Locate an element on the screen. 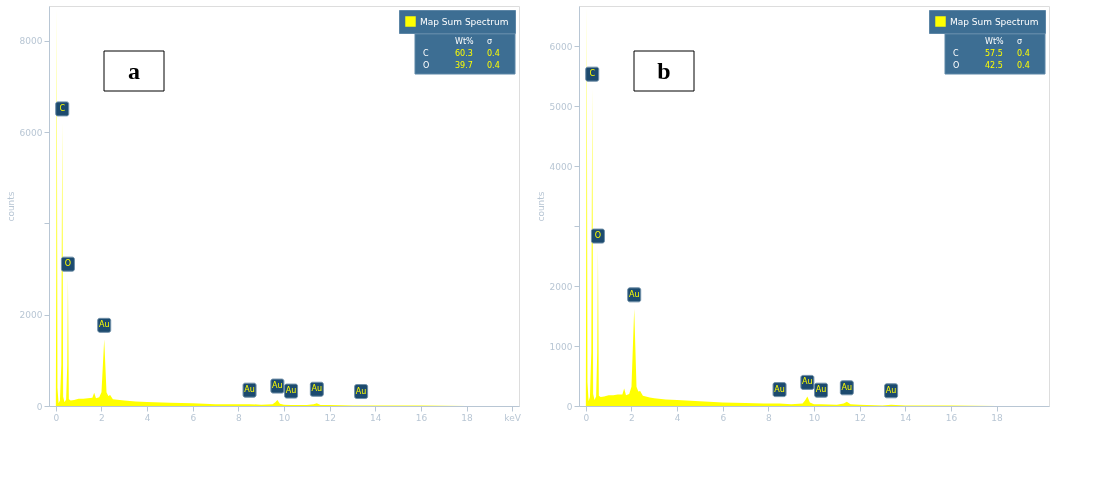 The height and width of the screenshot is (477, 1100). y-tick-label: 5000 is located at coordinates (561, 106).